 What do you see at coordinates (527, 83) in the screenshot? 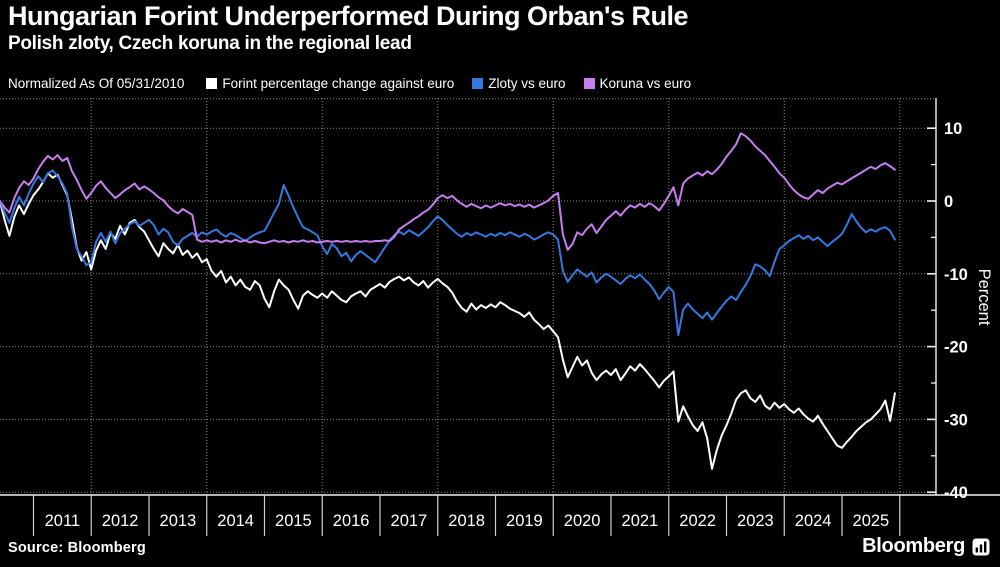
I see `legend-item-label: Zloty vs euro` at bounding box center [527, 83].